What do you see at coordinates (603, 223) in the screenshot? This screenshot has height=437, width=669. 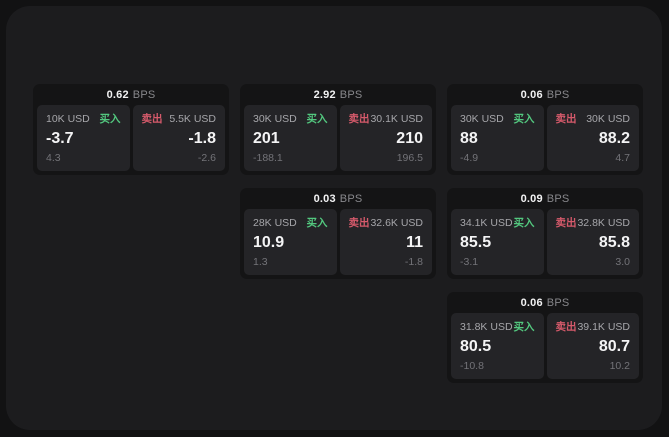 I see `sell-amount: 32.8K USD` at bounding box center [603, 223].